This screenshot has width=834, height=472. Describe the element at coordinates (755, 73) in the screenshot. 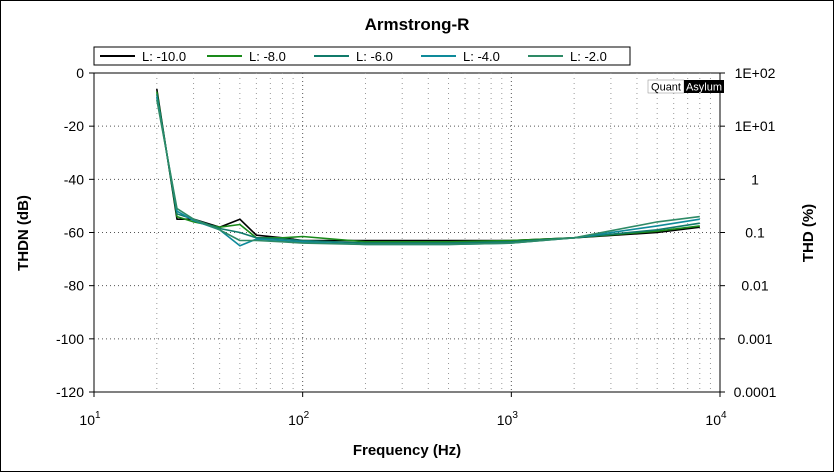

I see `y2-tick-label: 1E+02` at that location.